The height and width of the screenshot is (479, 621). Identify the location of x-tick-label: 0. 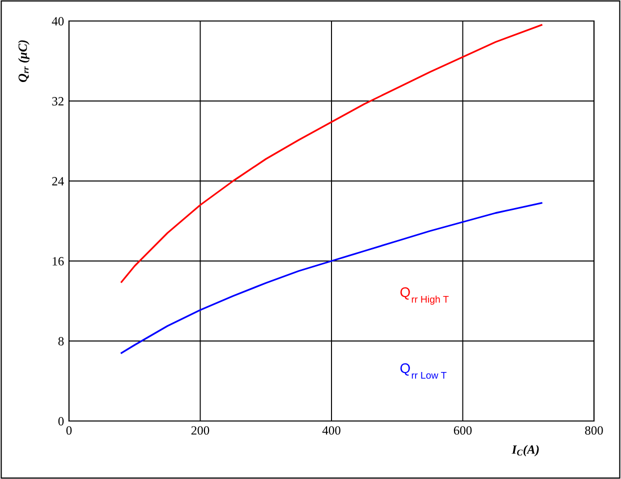
(69, 430).